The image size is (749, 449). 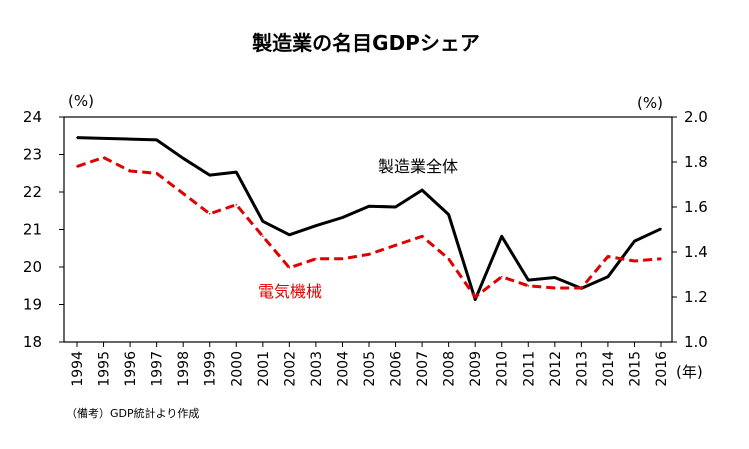 I want to click on source-note: （備考）GDP統計より作成, so click(x=132, y=413).